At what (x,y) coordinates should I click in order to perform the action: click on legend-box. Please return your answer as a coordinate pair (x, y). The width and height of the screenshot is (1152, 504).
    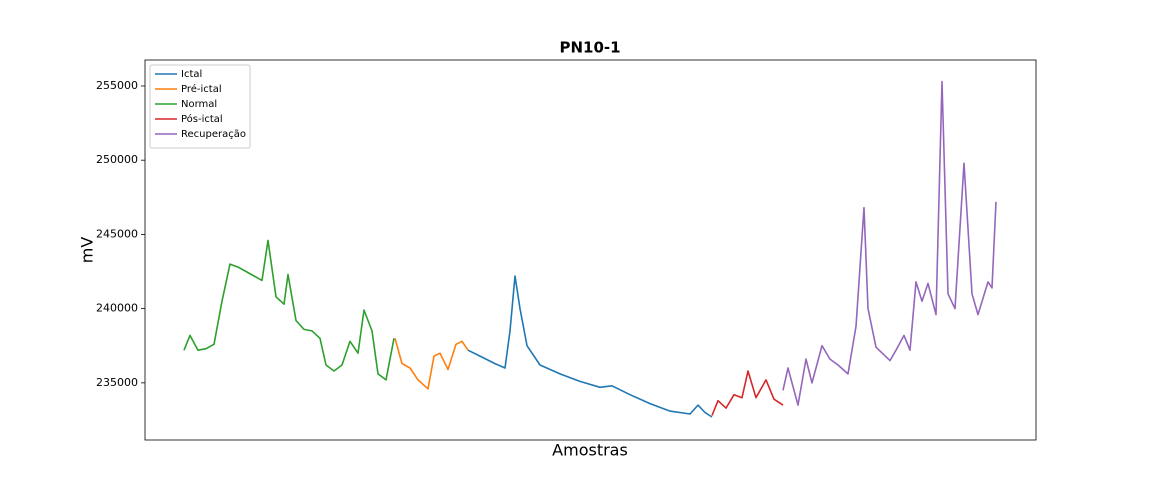
    Looking at the image, I should click on (200, 106).